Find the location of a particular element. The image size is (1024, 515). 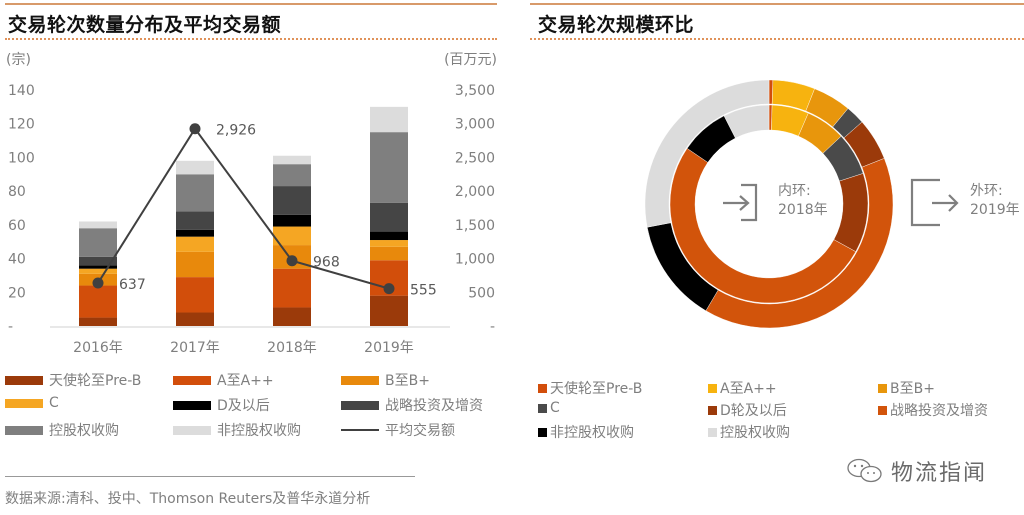

watermark: 物流指闻 is located at coordinates (916, 471).